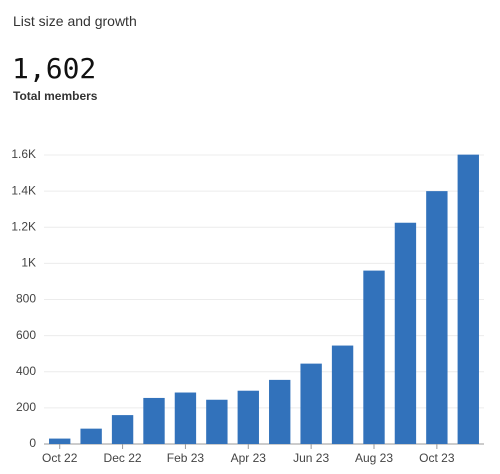 The image size is (500, 474). I want to click on y-tick-label: 0, so click(32, 443).